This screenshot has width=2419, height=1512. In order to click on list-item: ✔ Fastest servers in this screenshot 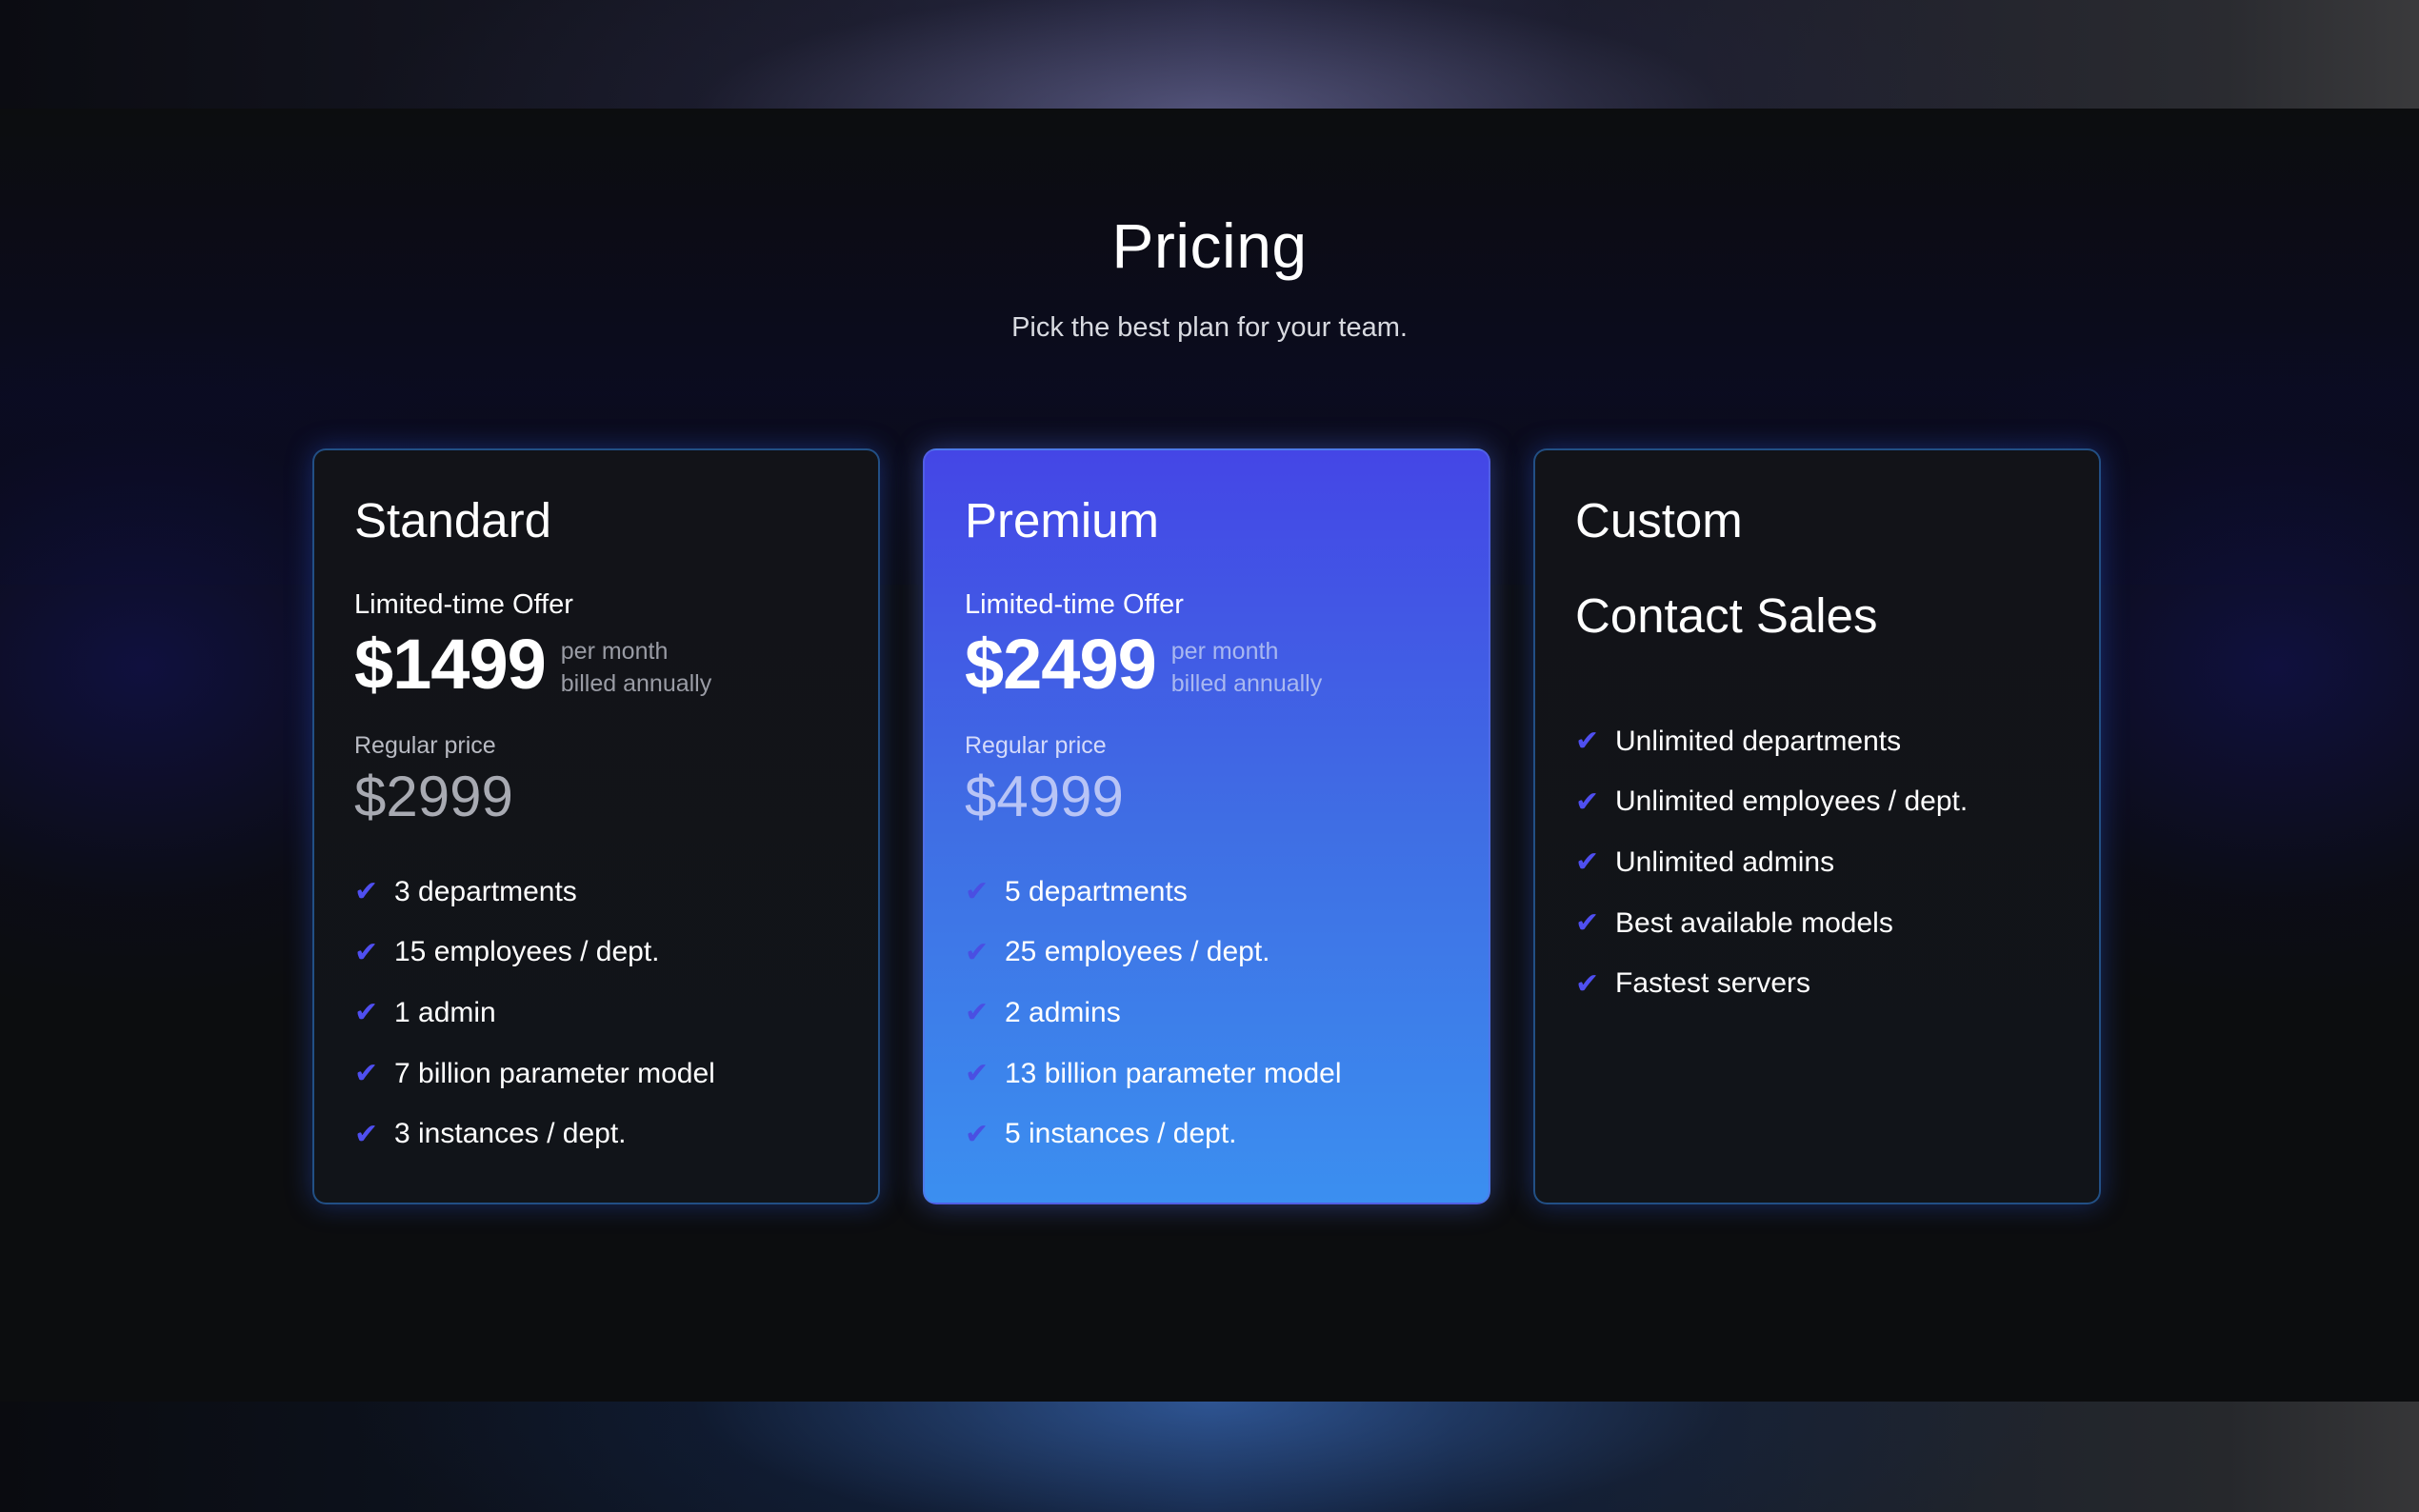, I will do `click(1771, 983)`.